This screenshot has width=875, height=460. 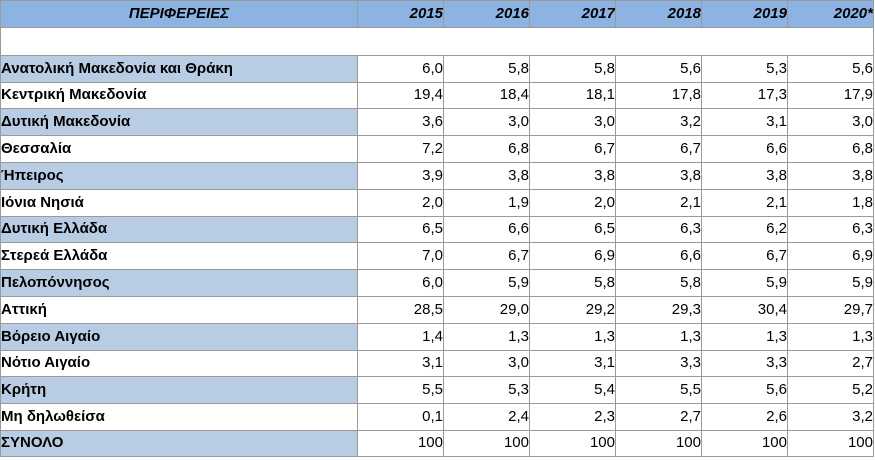 I want to click on value-cell-2016: 3,8, so click(x=486, y=175).